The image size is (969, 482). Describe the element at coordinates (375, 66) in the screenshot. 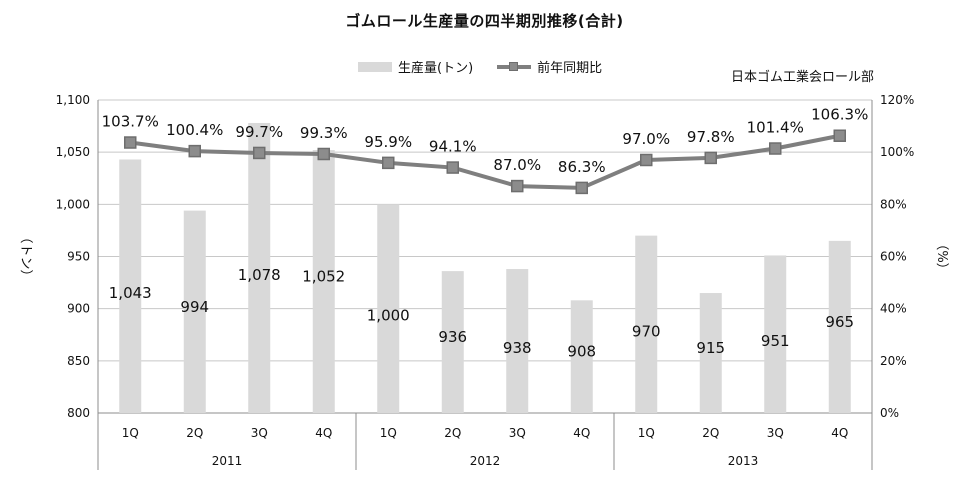

I see `legend-bar-swatch` at that location.